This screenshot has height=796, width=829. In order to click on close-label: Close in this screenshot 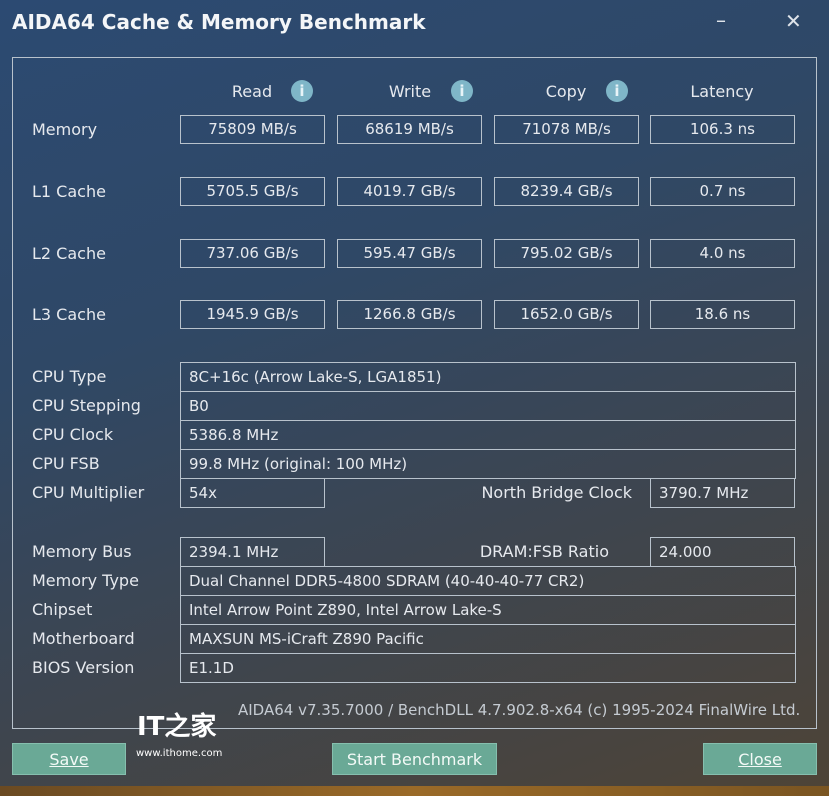, I will do `click(760, 759)`.